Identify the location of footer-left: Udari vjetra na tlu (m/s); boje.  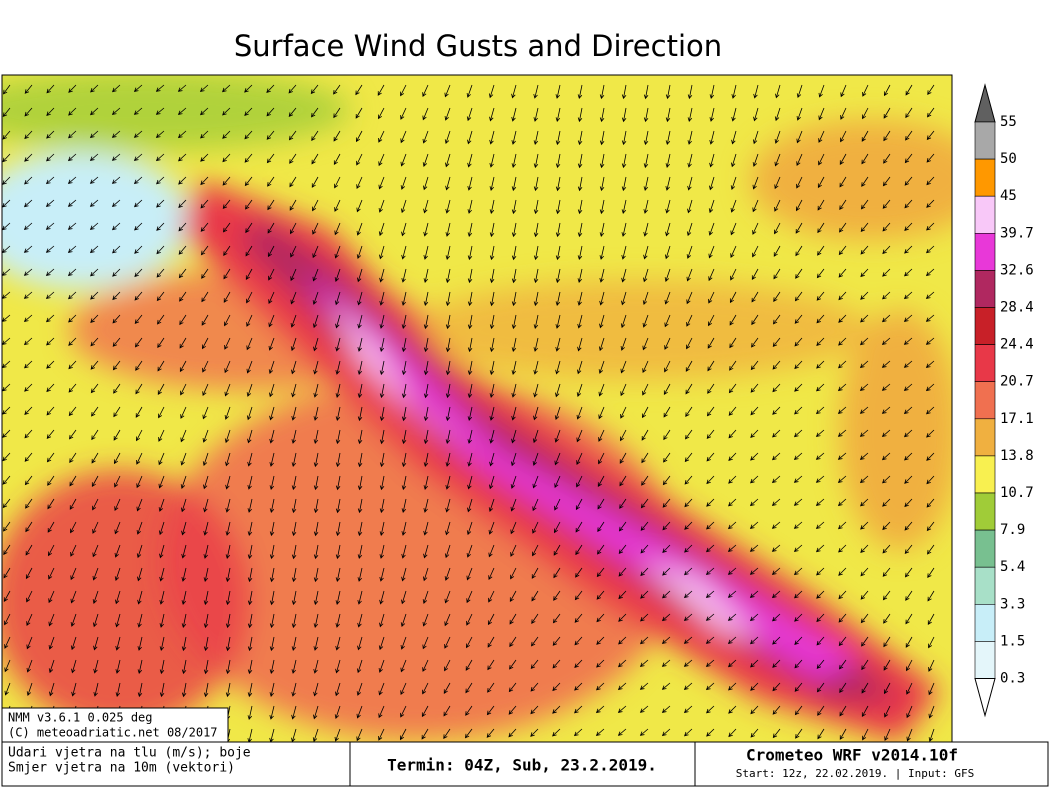
(129, 753).